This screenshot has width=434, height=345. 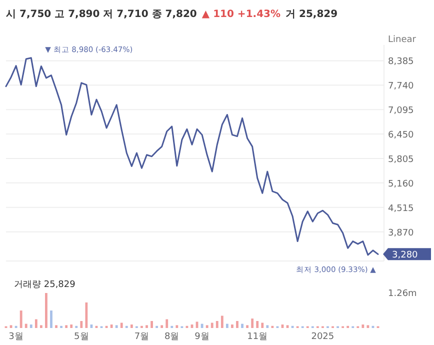 I want to click on text: 거 25,829, so click(x=312, y=14).